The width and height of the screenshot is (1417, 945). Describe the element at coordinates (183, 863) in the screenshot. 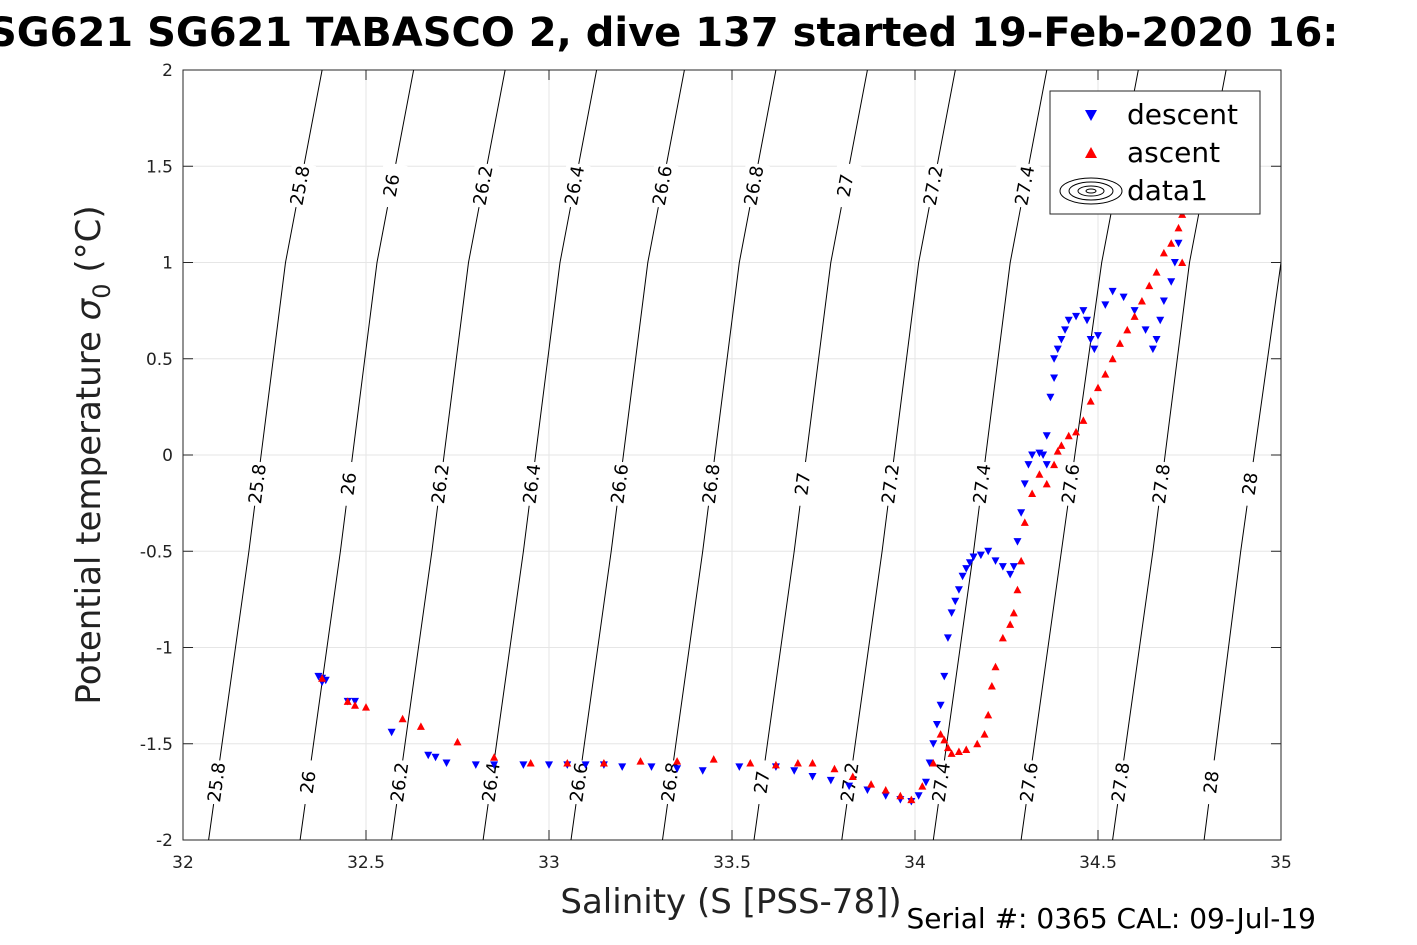

I see `x-tick-label: 32` at that location.